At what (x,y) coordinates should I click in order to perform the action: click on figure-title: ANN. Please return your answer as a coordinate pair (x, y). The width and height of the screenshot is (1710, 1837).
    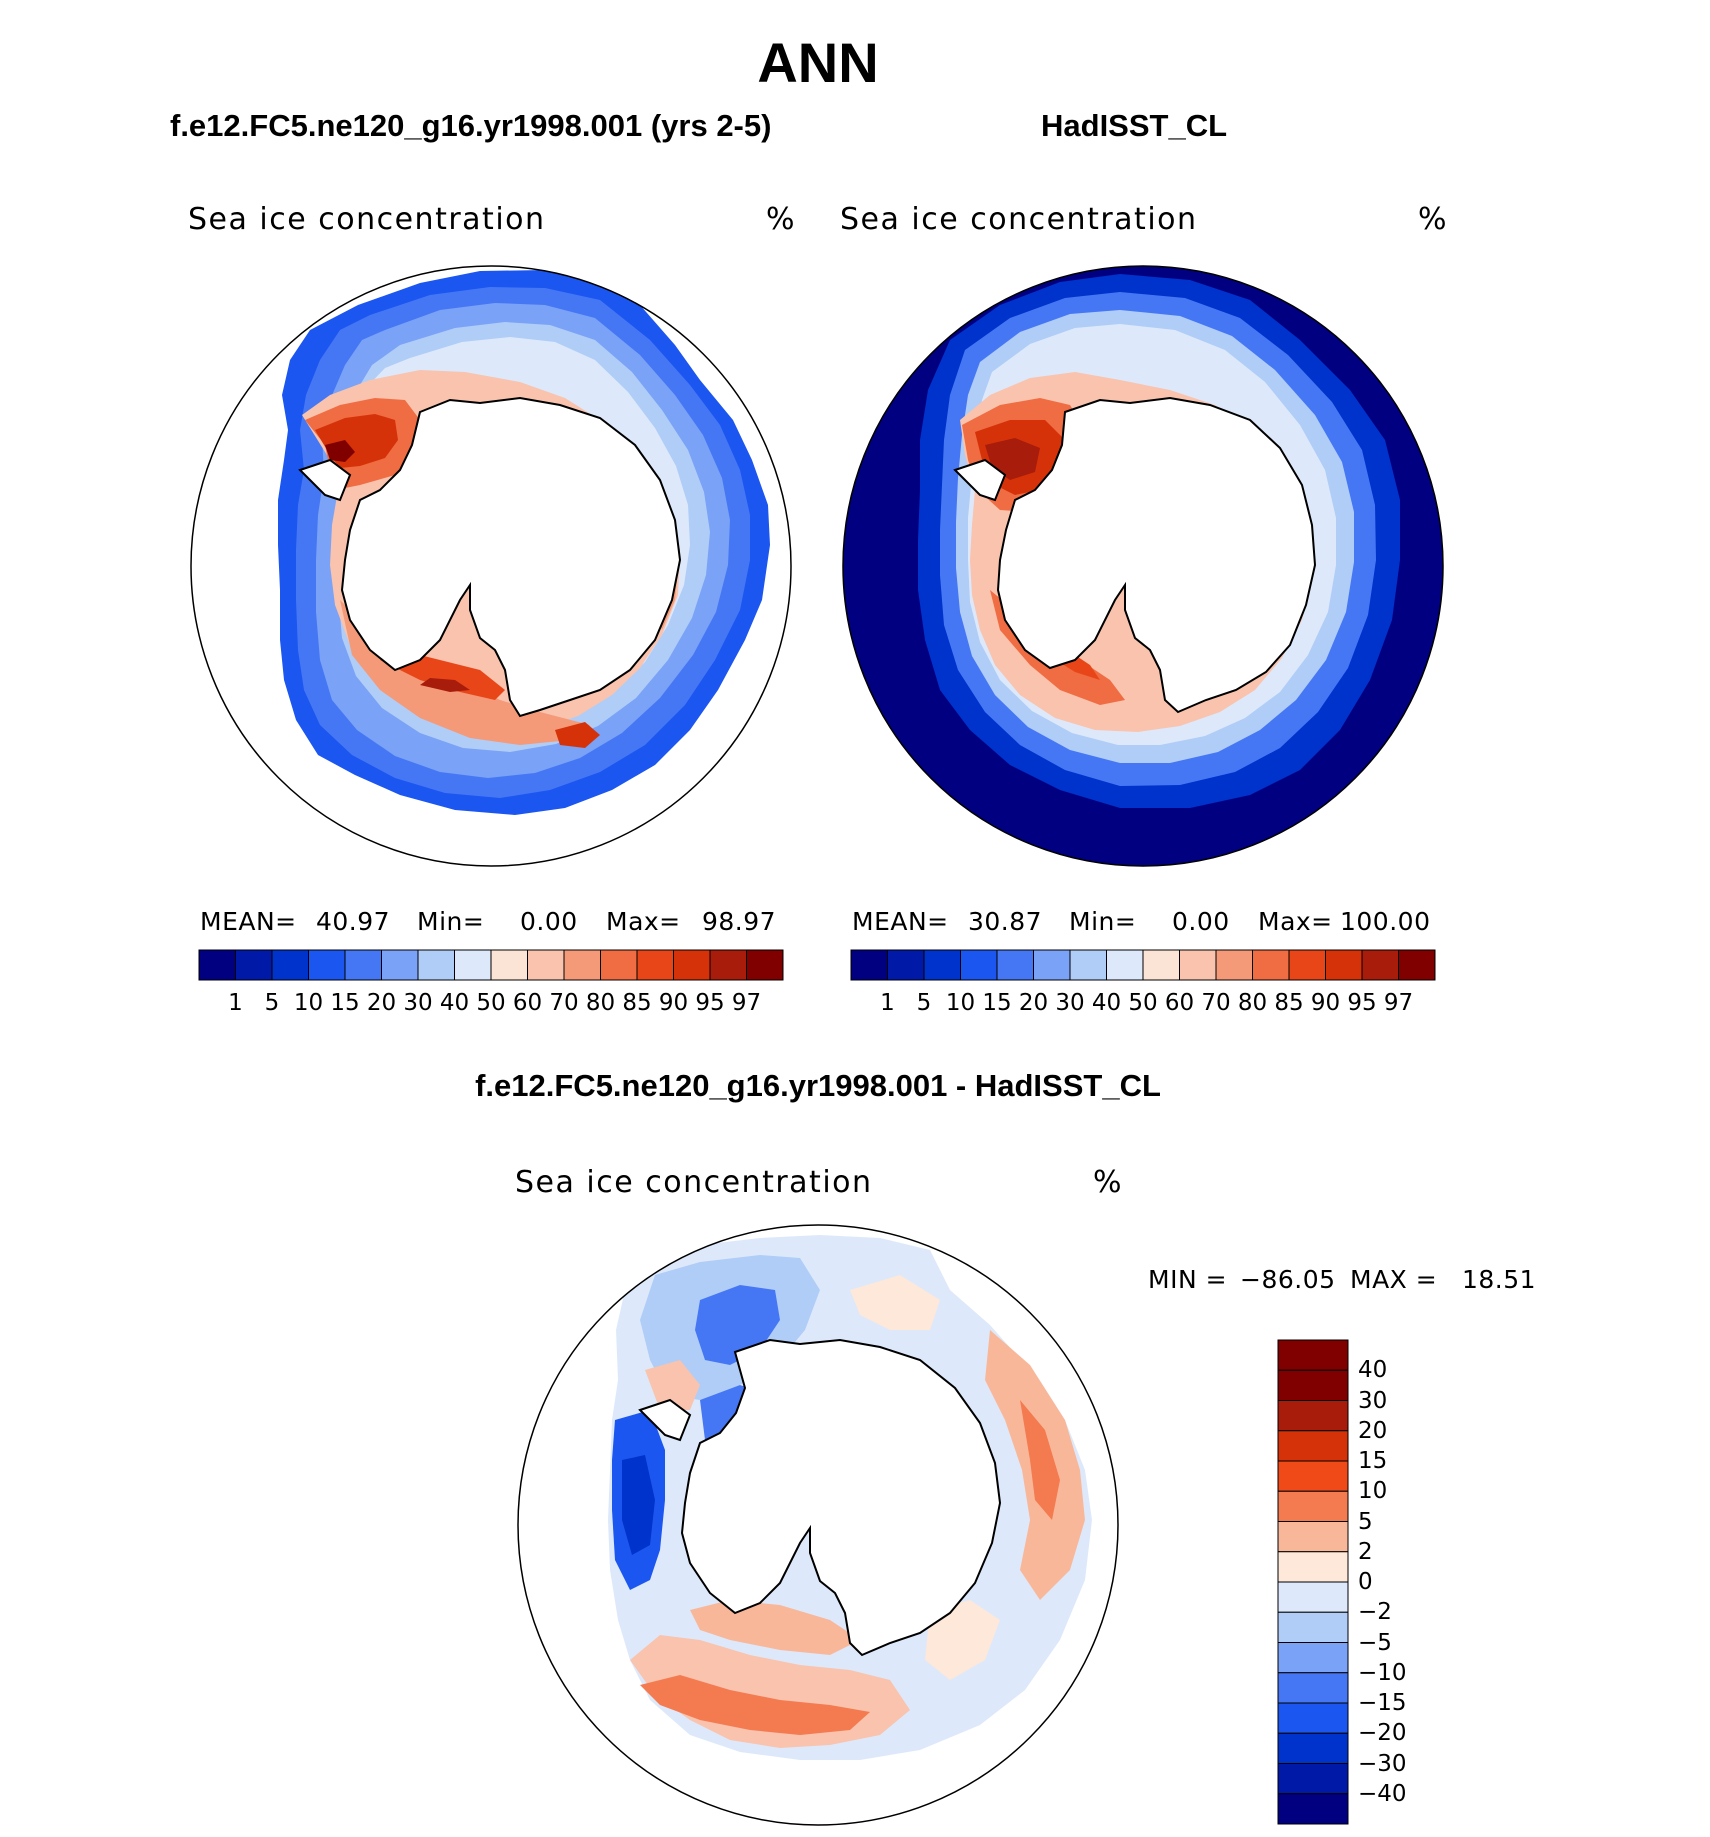
    Looking at the image, I should click on (818, 62).